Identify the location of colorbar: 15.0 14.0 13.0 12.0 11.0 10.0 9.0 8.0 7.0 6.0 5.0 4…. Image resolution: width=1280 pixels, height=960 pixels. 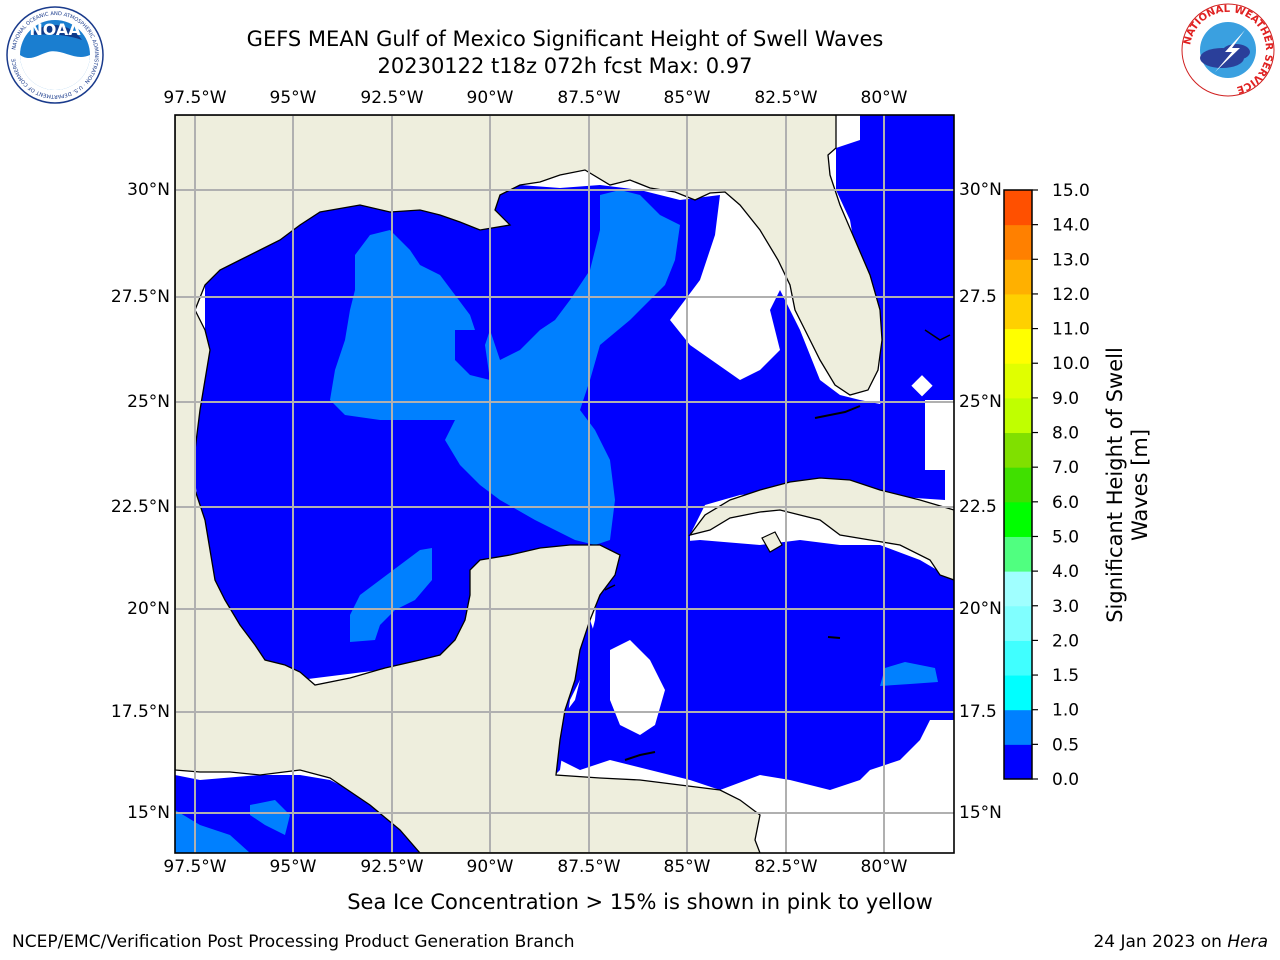
(1046, 485).